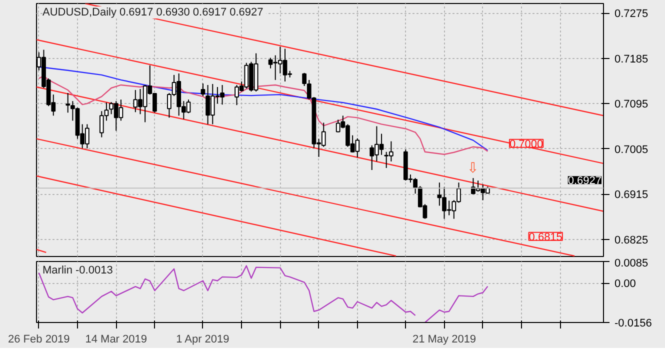 This screenshot has width=665, height=350. I want to click on y-tick-label: 0.0085, so click(631, 264).